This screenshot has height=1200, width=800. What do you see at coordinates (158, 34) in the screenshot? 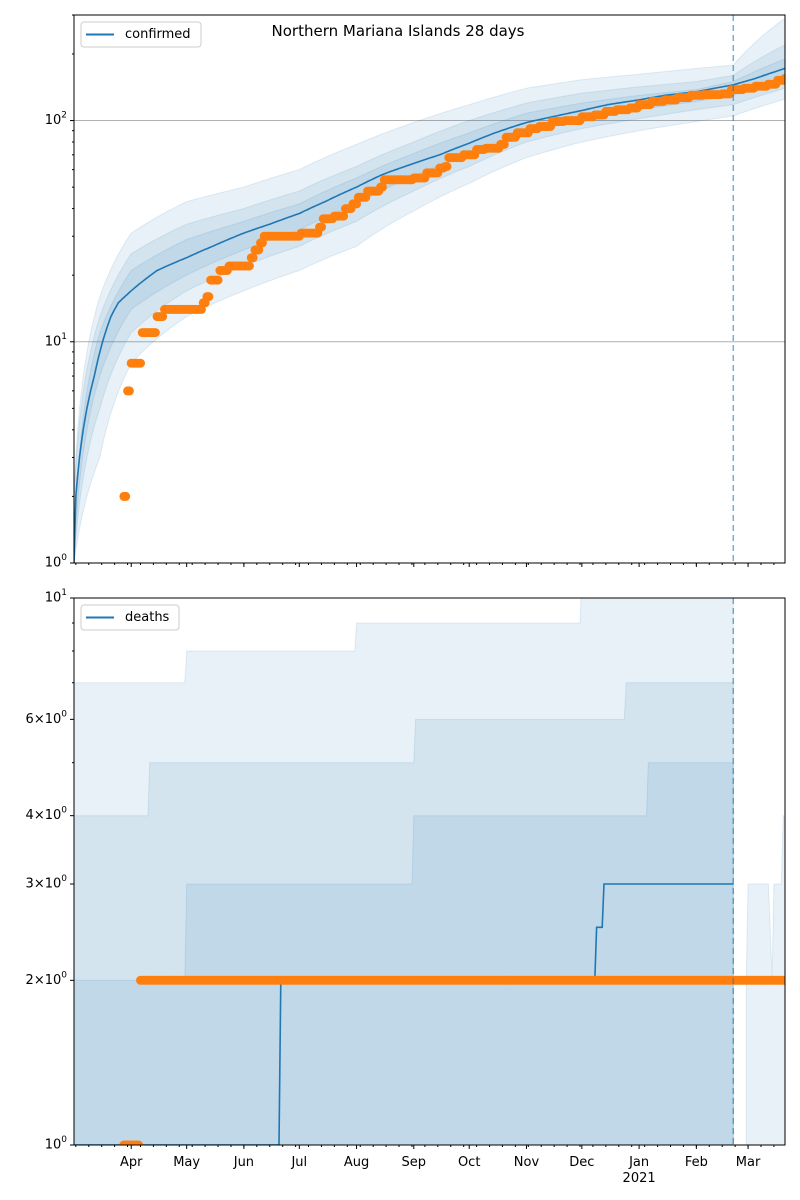
I see `legend-label: confirmed` at bounding box center [158, 34].